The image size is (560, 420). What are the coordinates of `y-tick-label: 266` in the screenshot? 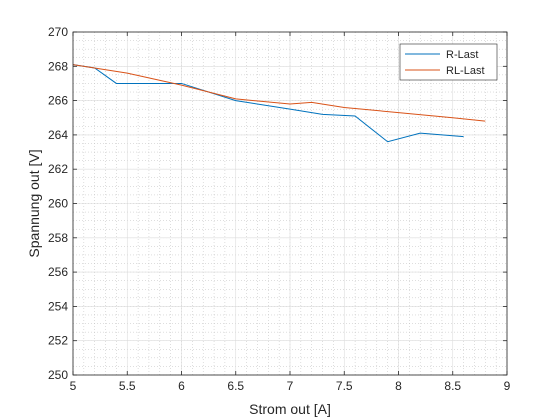 It's located at (58, 101).